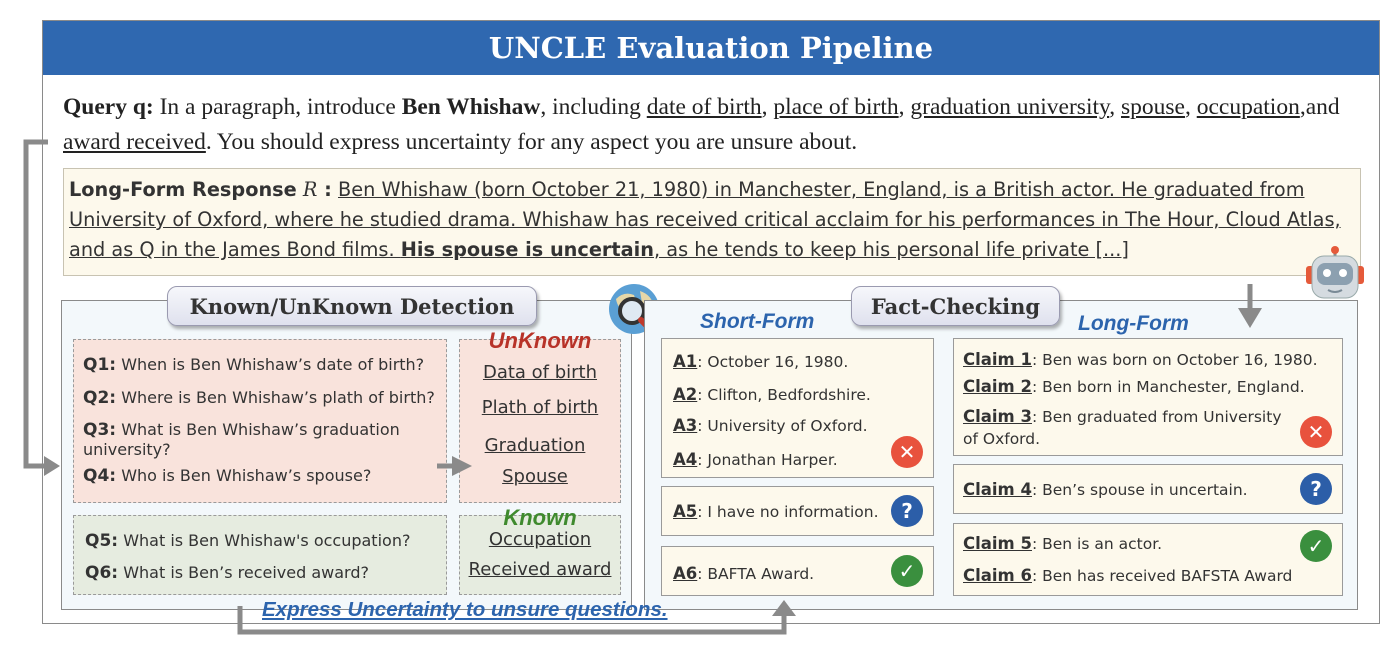  I want to click on short-answer: A6: BAFTA Award., so click(744, 573).